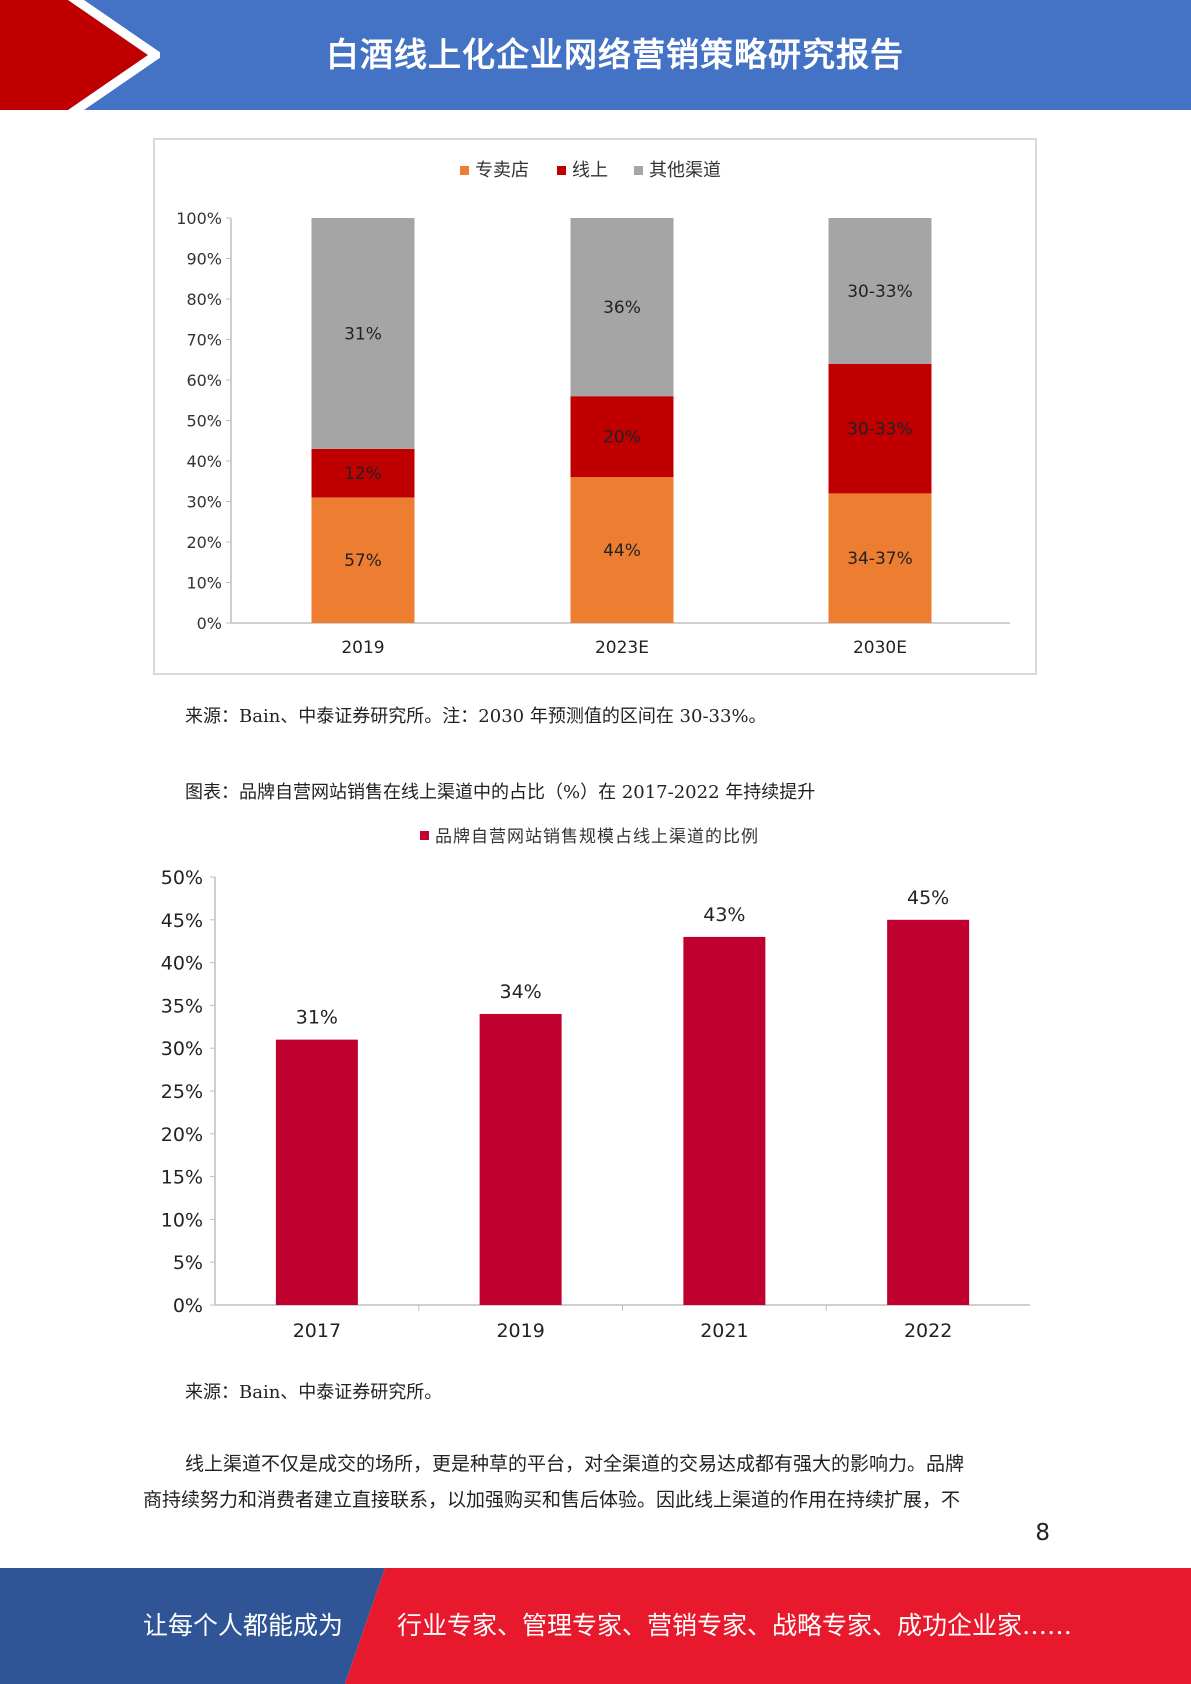 Image resolution: width=1191 pixels, height=1684 pixels. Describe the element at coordinates (928, 1331) in the screenshot. I see `x-tick-label: 2022` at that location.